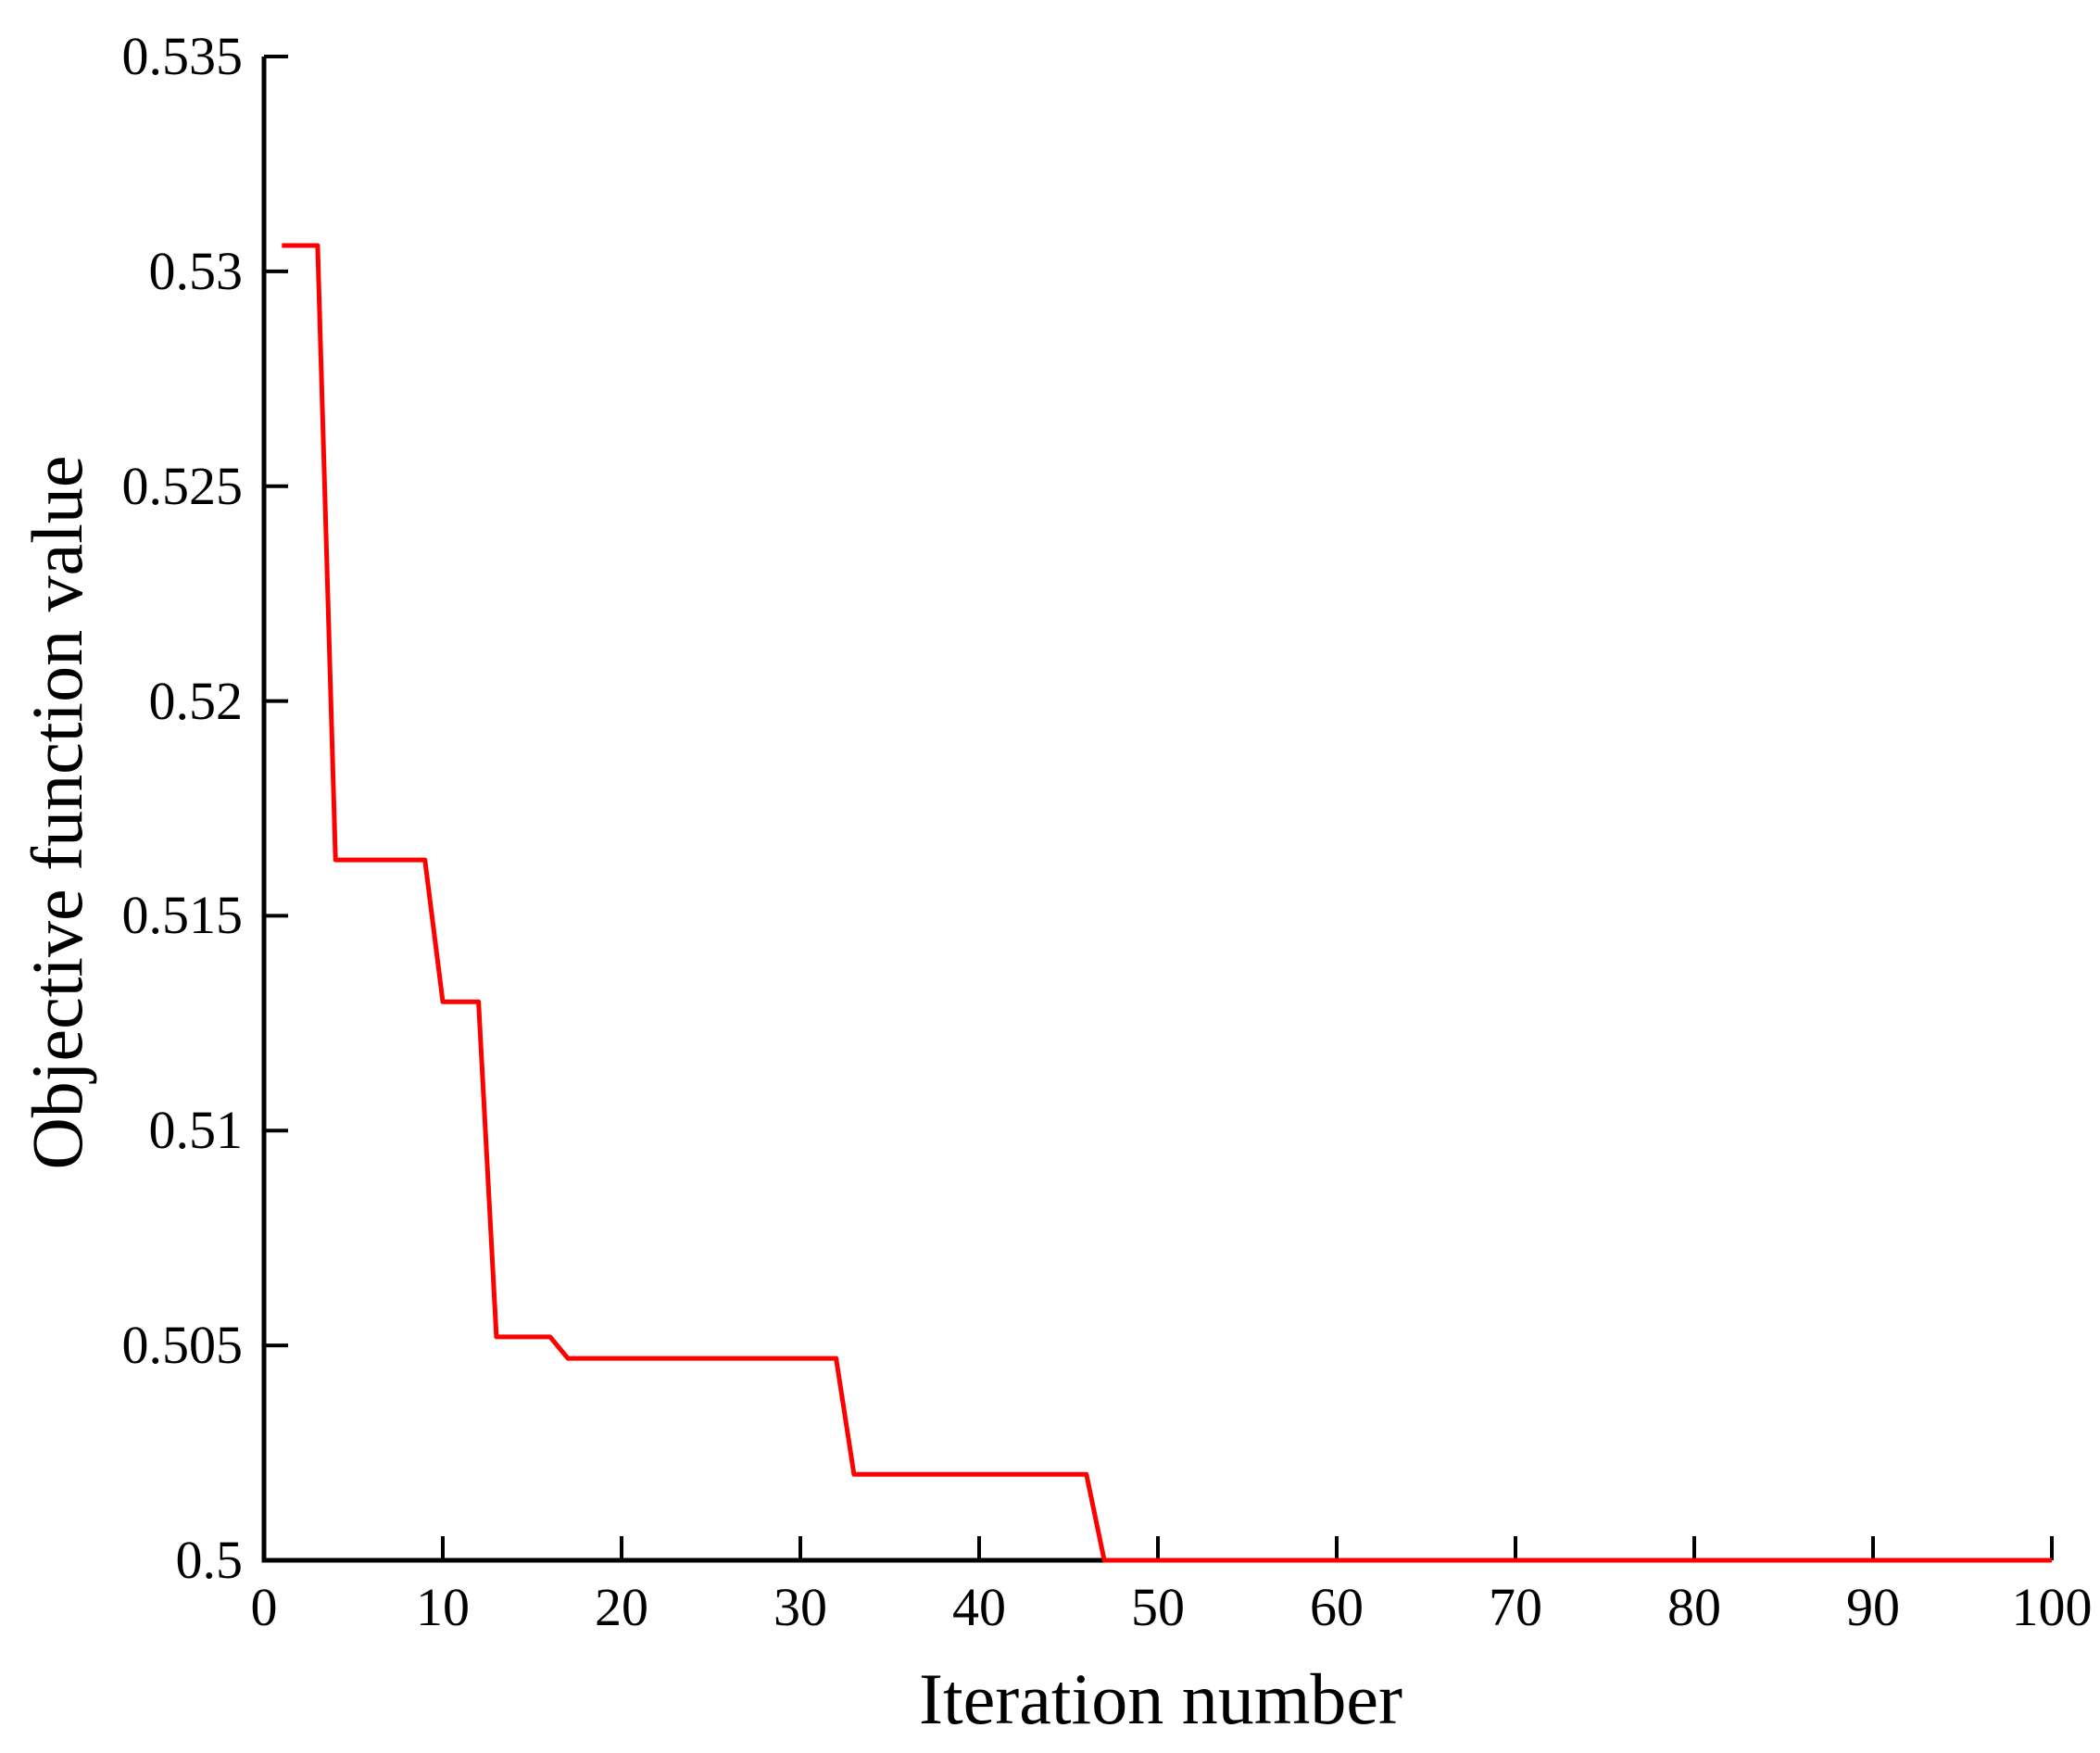 The image size is (2100, 1753). Describe the element at coordinates (183, 56) in the screenshot. I see `y-tick-label-0.535: 0.535` at that location.